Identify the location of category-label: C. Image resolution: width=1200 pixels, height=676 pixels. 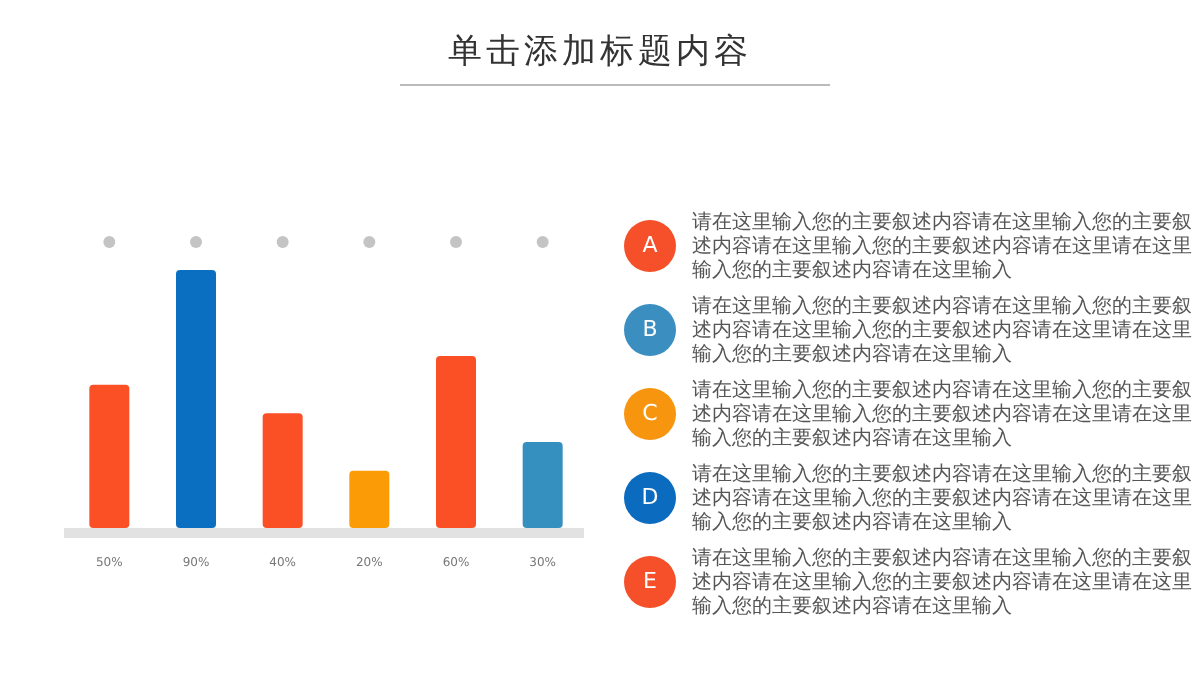
(650, 414).